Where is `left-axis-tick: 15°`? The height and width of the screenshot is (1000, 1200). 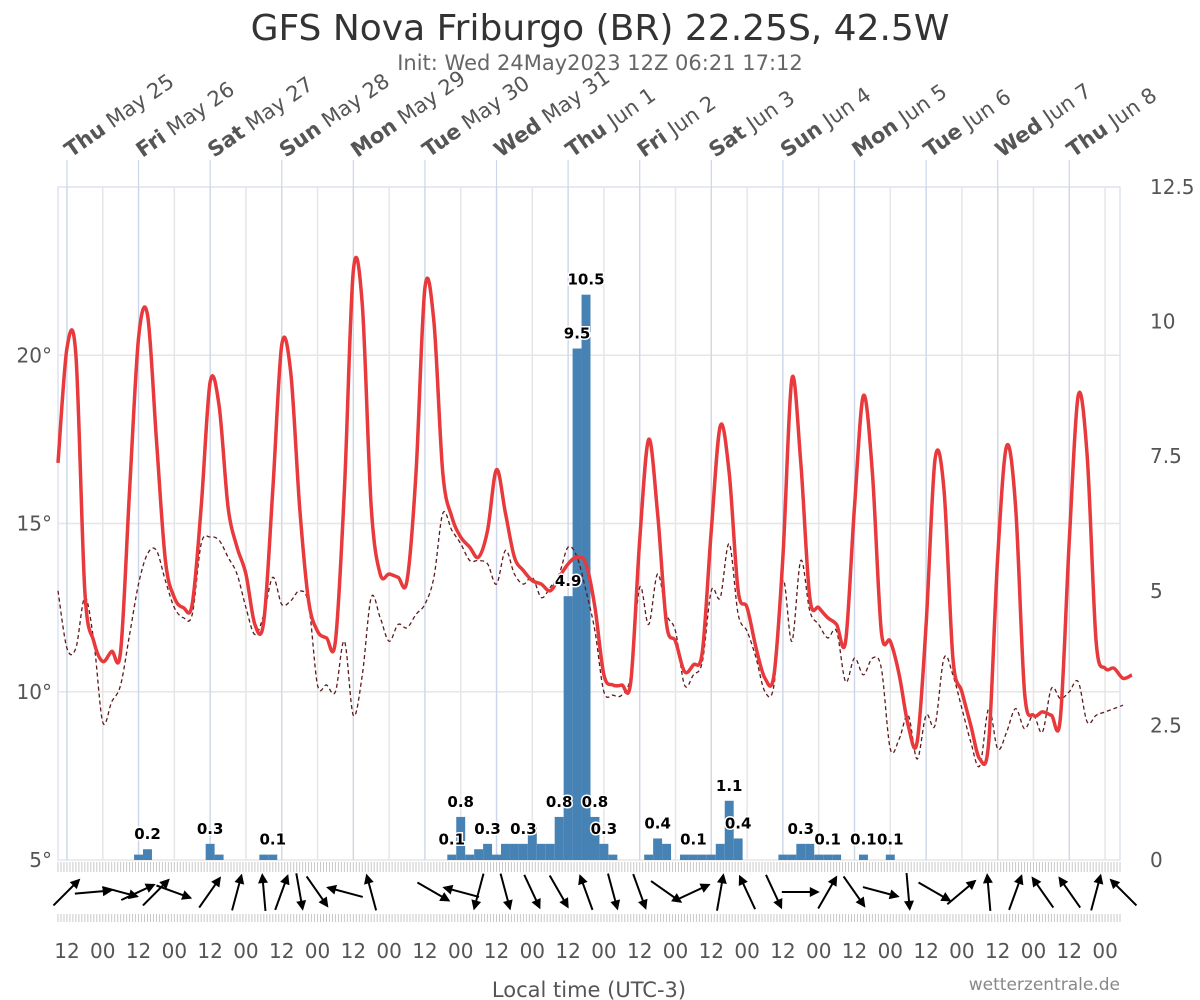 left-axis-tick: 15° is located at coordinates (34, 524).